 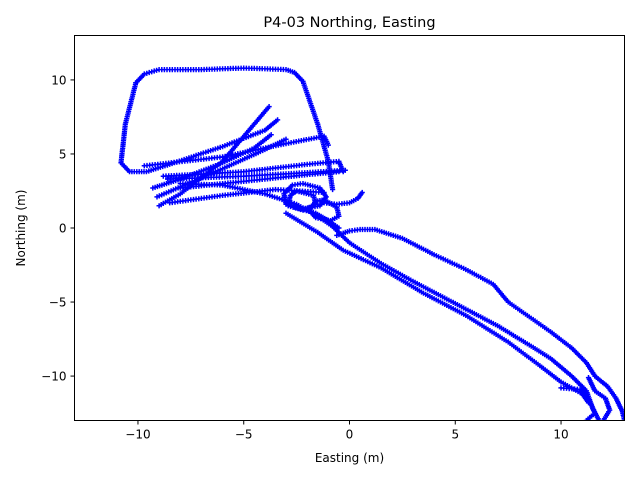 I want to click on chart-title: P4-03 Northing, Easting, so click(x=349, y=23).